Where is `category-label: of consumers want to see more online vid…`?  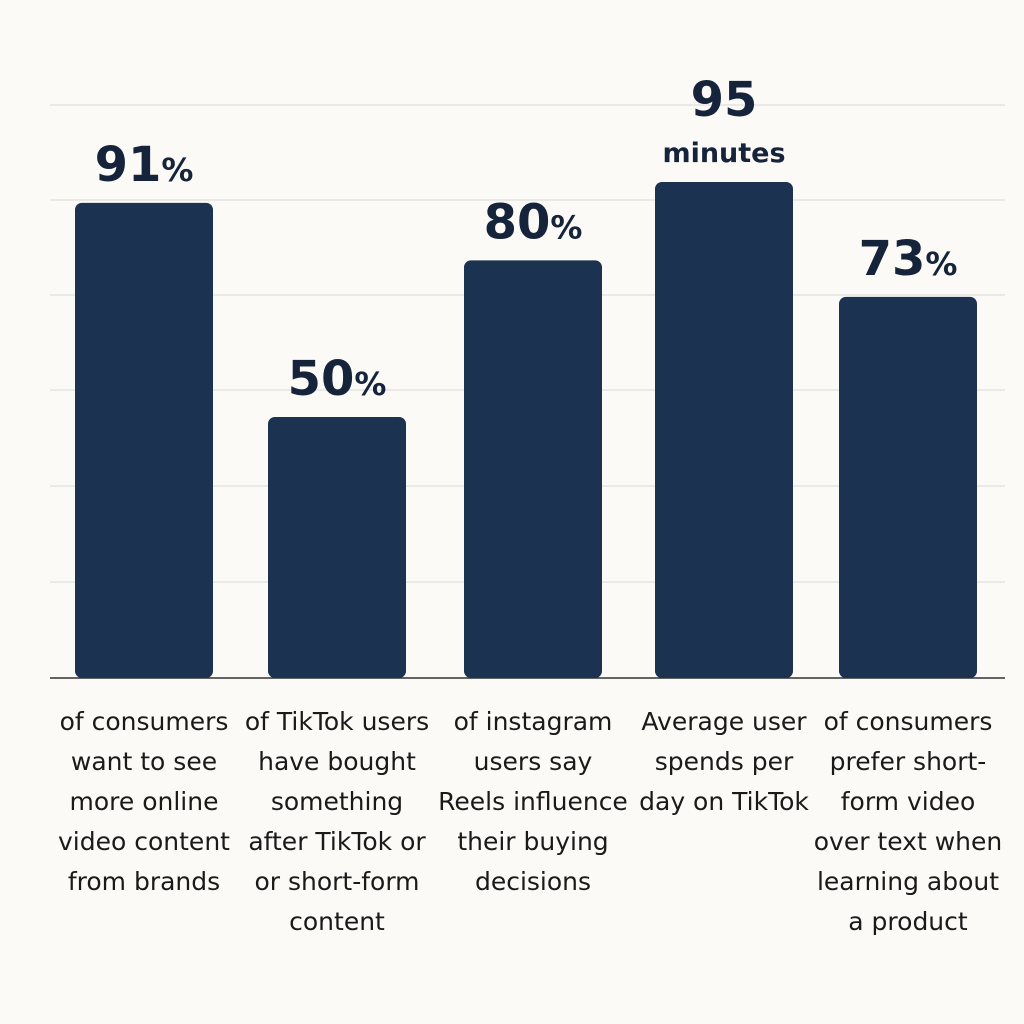
category-label: of consumers want to see more online vid… is located at coordinates (144, 801).